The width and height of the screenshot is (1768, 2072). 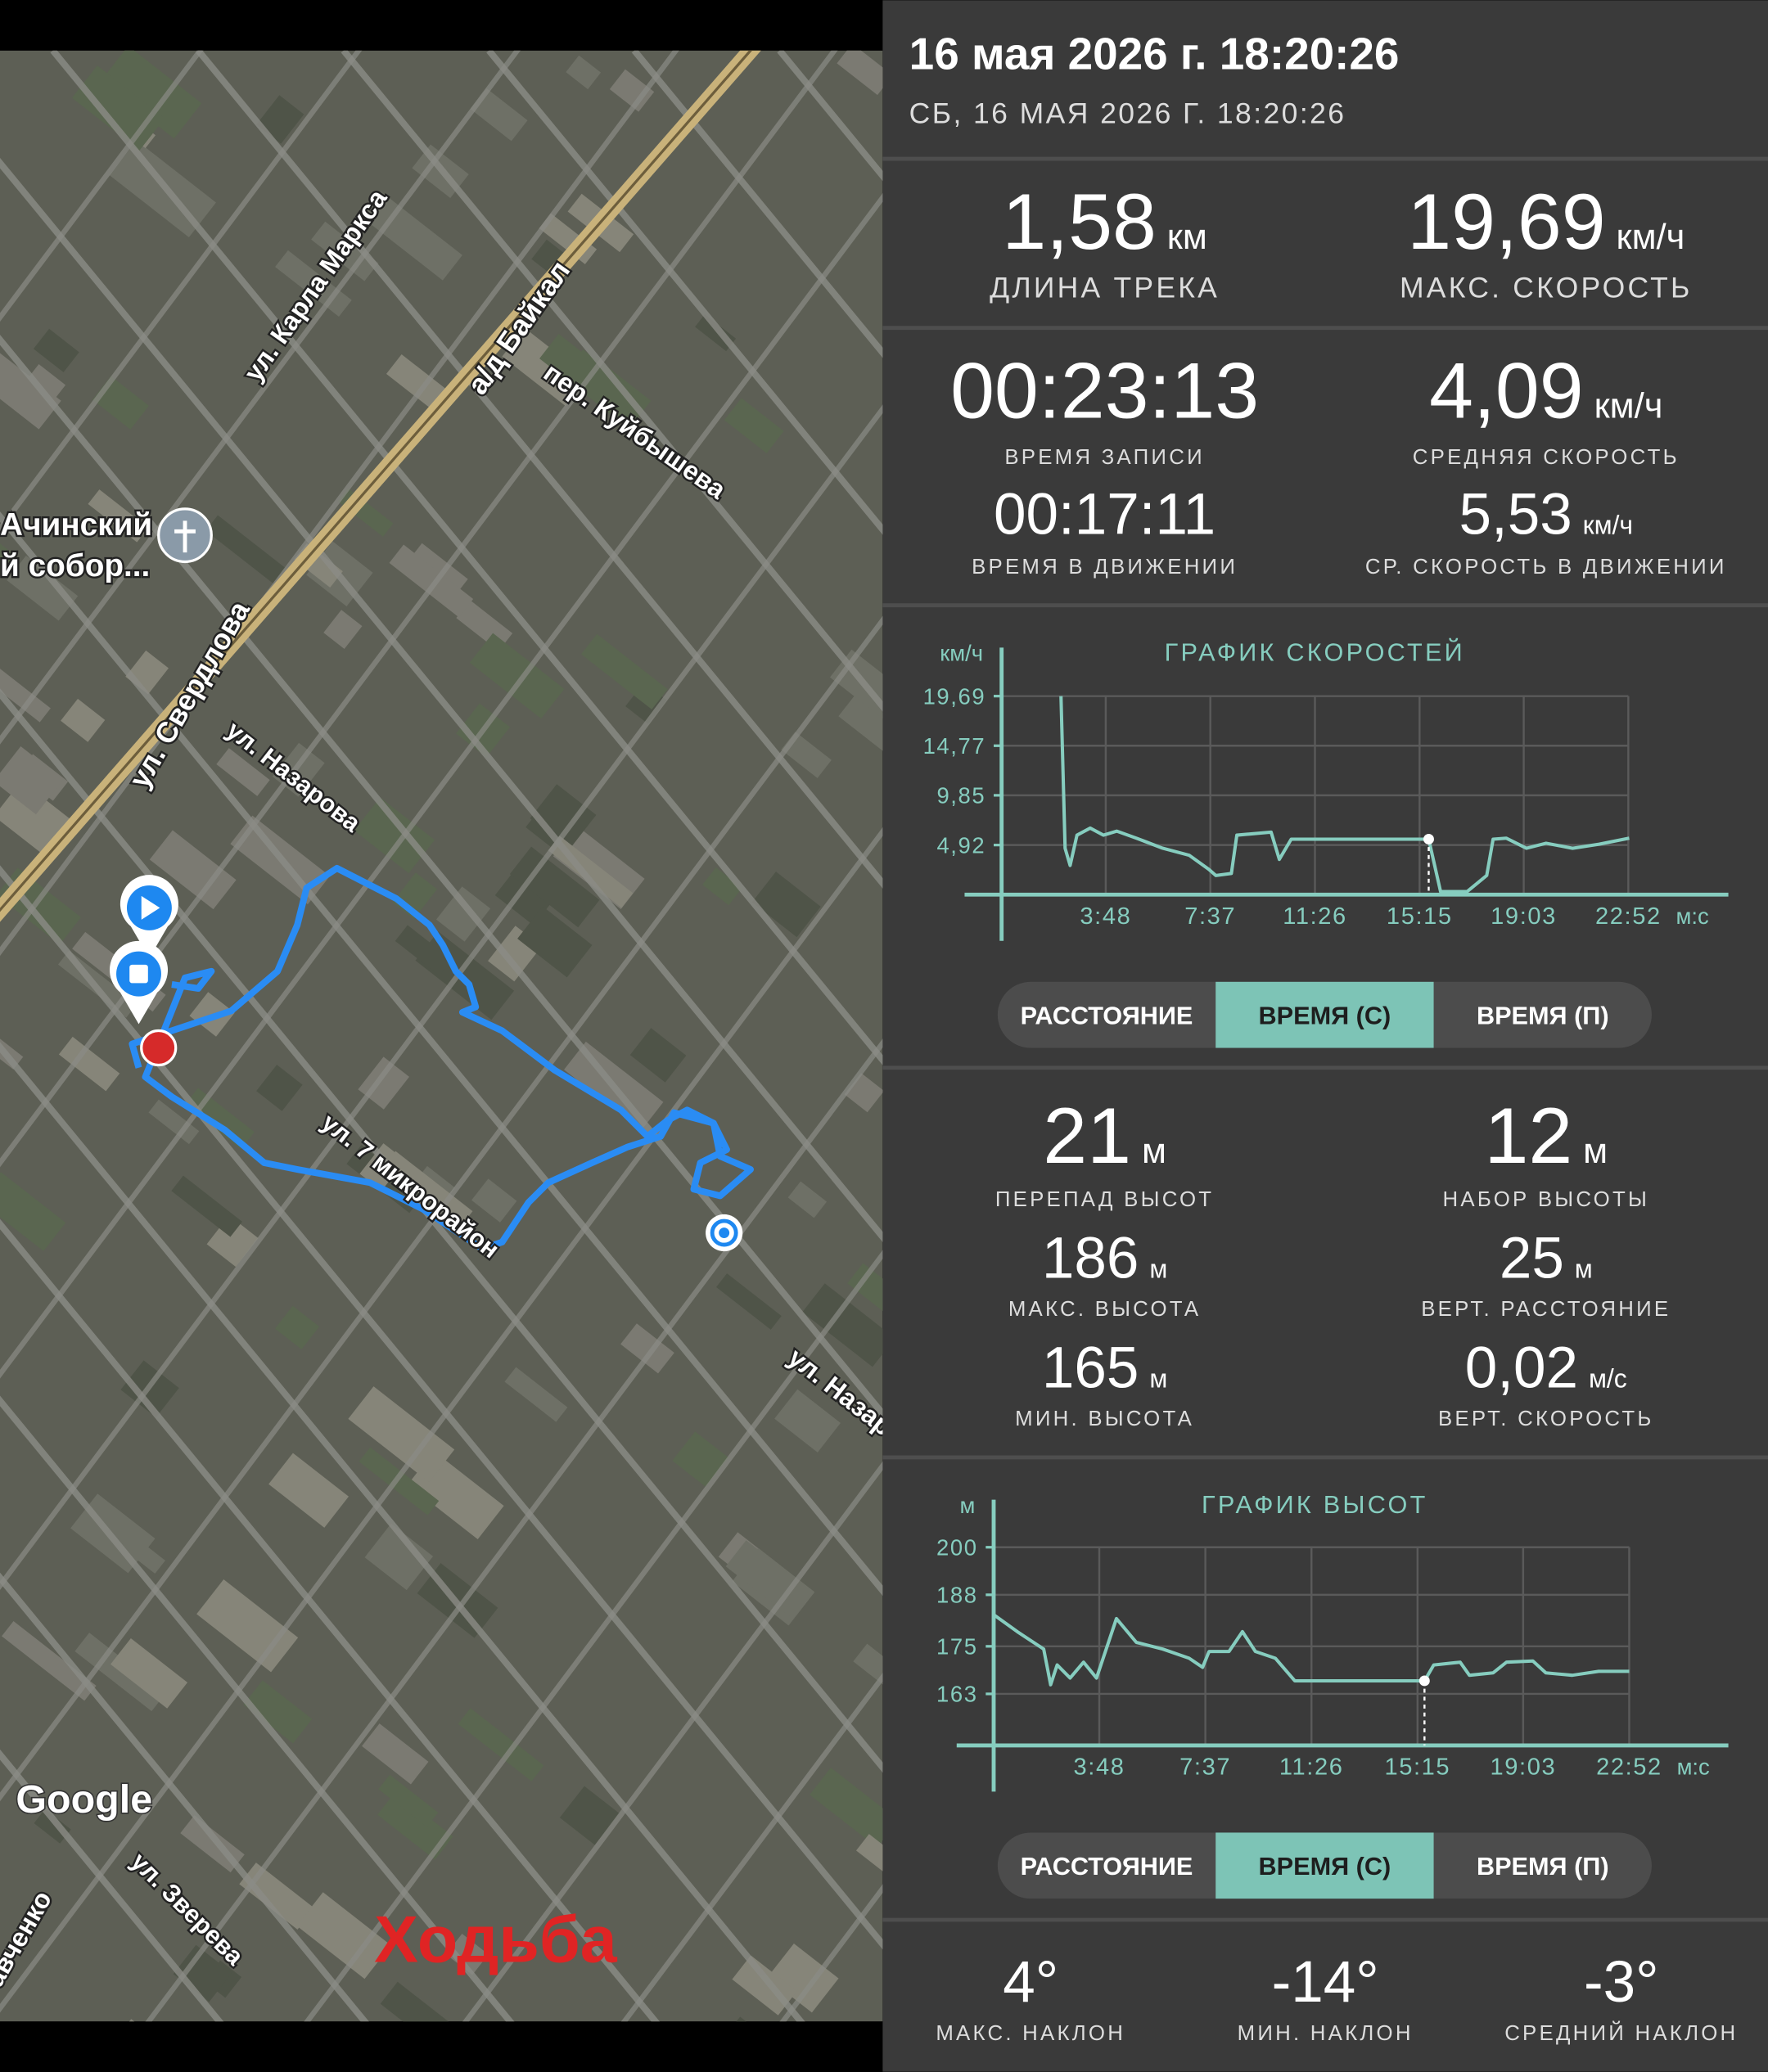 I want to click on stat-value: 165 м, so click(x=1104, y=1368).